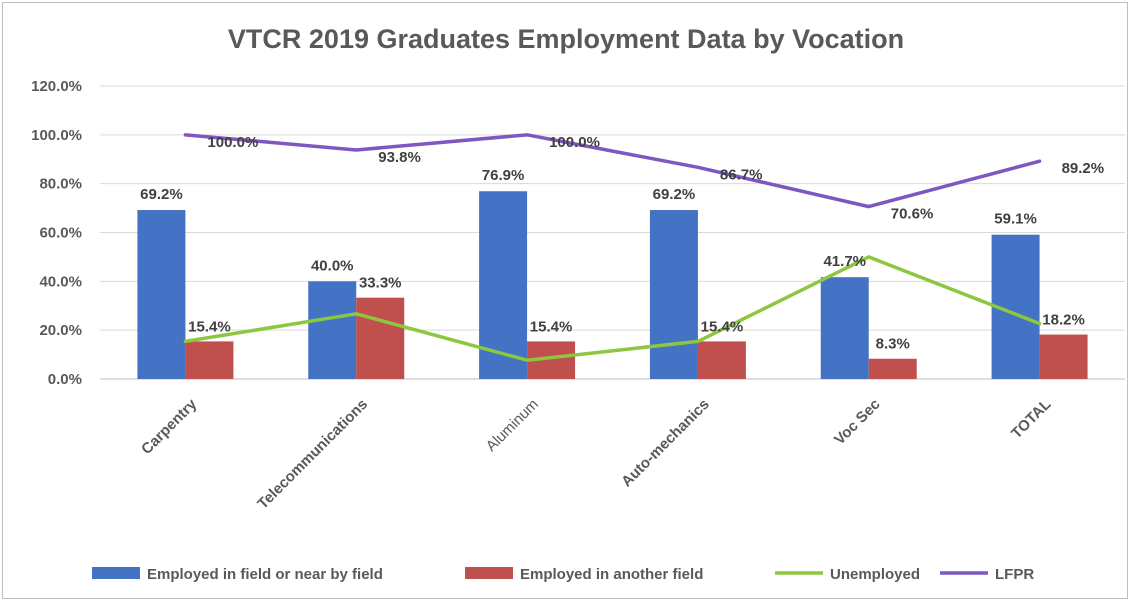 This screenshot has width=1132, height=603. Describe the element at coordinates (1015, 219) in the screenshot. I see `data-label-employed-in-field: 59.1%` at that location.